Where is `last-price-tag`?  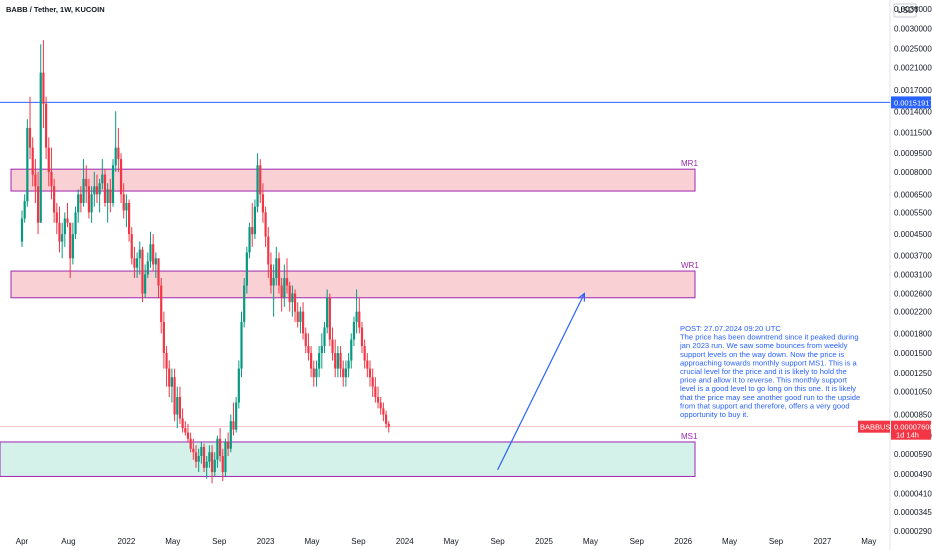 last-price-tag is located at coordinates (911, 430).